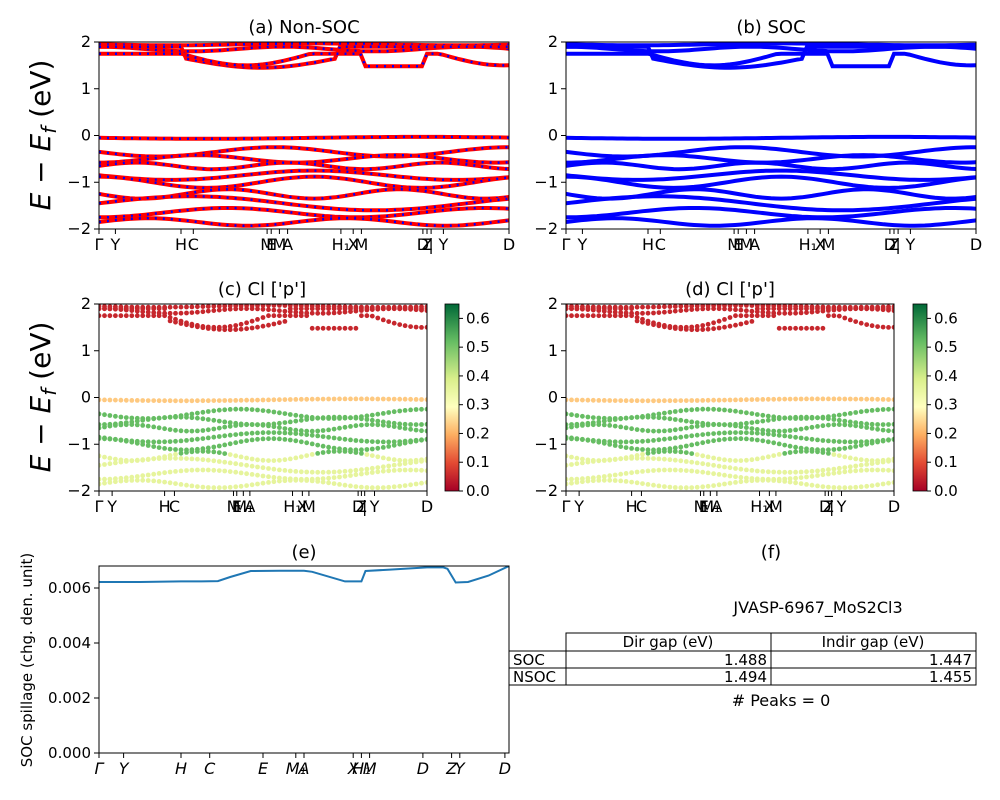 The image size is (1000, 800). Describe the element at coordinates (358, 506) in the screenshot. I see `x-tick-label: D` at that location.